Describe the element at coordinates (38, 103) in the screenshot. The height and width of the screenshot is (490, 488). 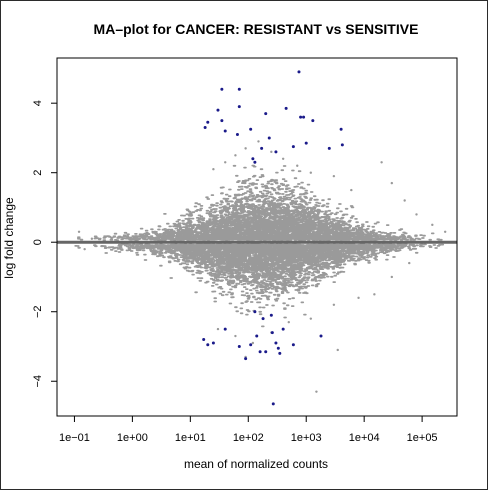
I see `y-tick-label: 4` at that location.